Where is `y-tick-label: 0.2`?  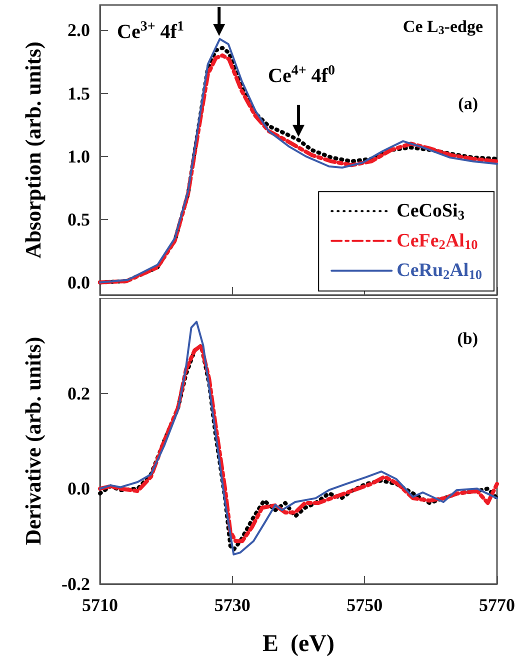 y-tick-label: 0.2 is located at coordinates (79, 393).